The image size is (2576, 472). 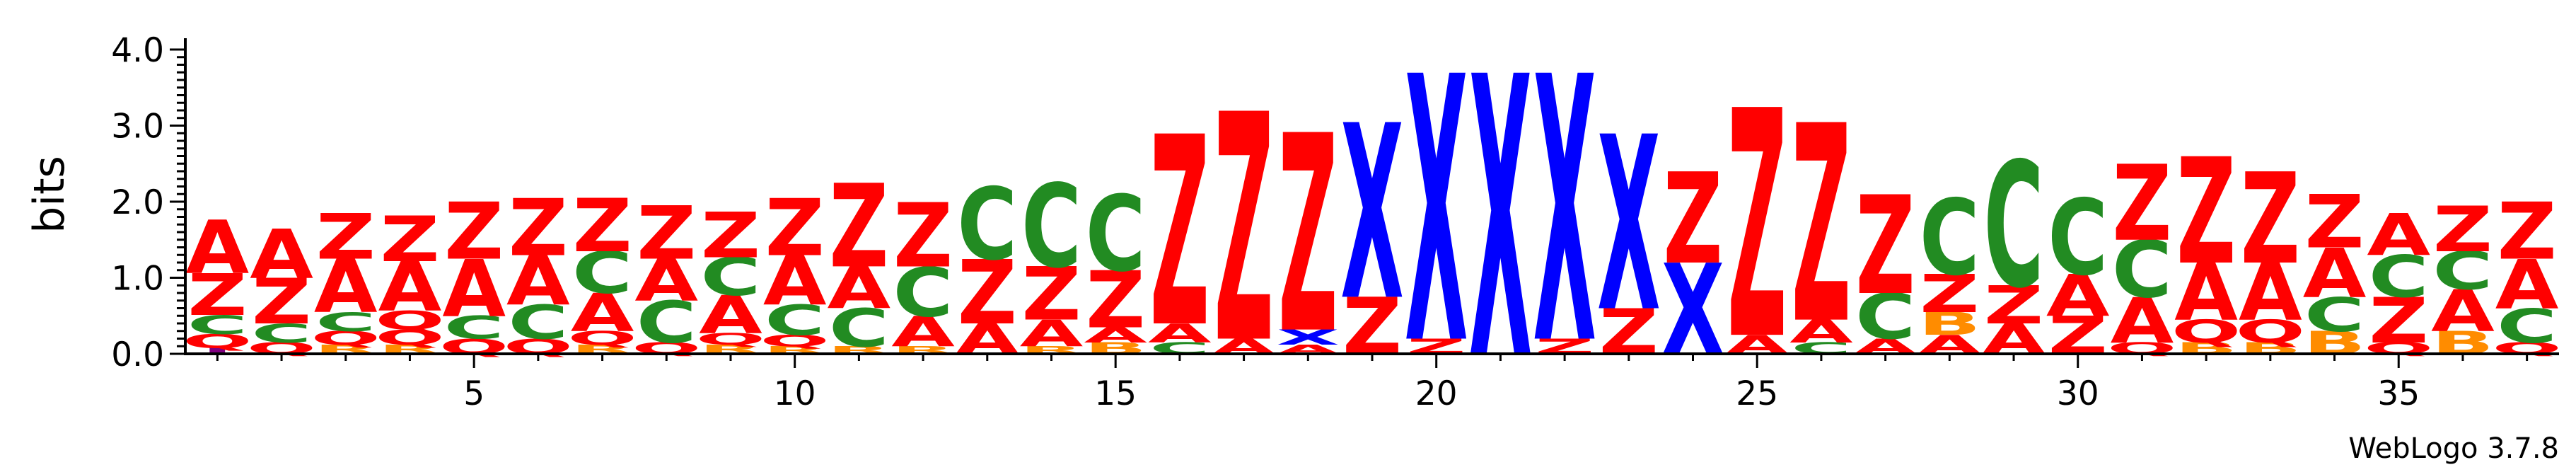 What do you see at coordinates (1372, 383) in the screenshot?
I see `x-axis-ticks: 5 10 15 20 25 30 35` at bounding box center [1372, 383].